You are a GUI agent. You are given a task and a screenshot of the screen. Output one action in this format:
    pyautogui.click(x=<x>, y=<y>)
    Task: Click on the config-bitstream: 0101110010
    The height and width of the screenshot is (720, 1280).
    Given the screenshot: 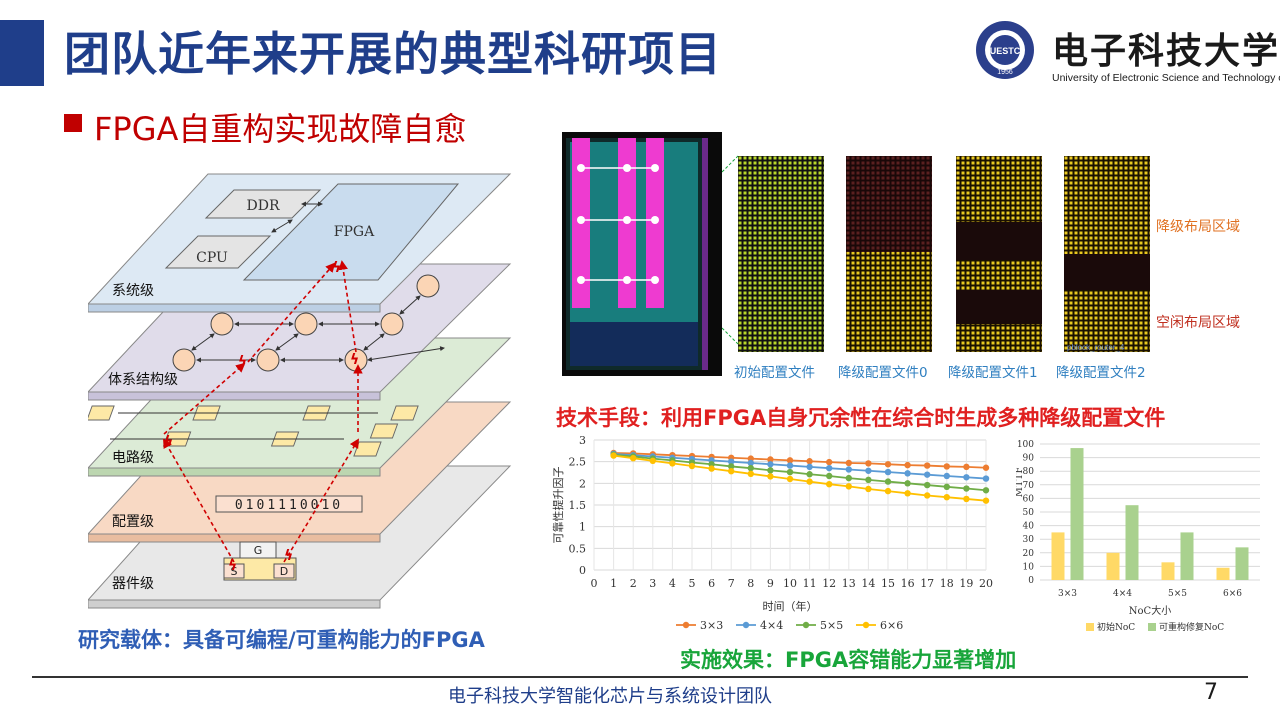 What is the action you would take?
    pyautogui.click(x=289, y=505)
    